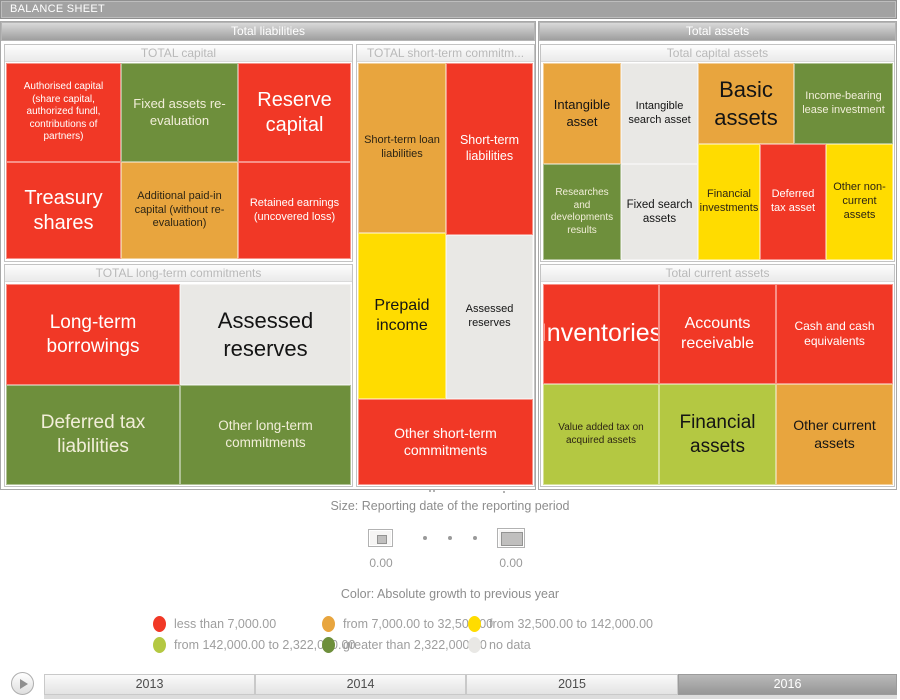 The image size is (900, 700). I want to click on play-icon, so click(24, 683).